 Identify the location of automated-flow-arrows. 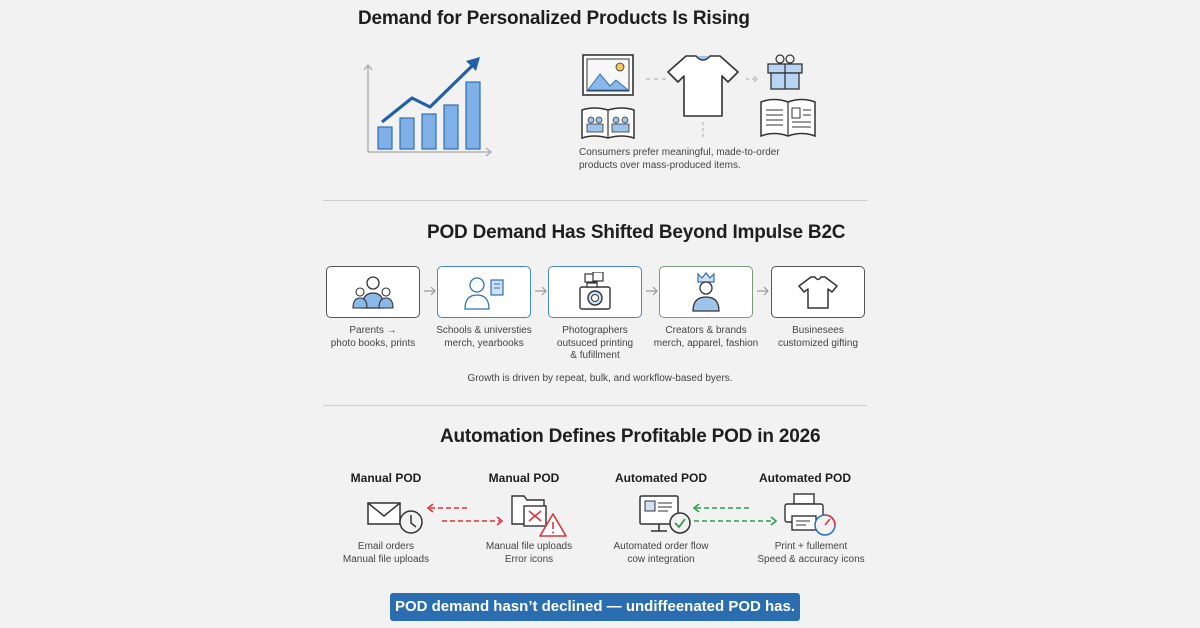
(735, 514).